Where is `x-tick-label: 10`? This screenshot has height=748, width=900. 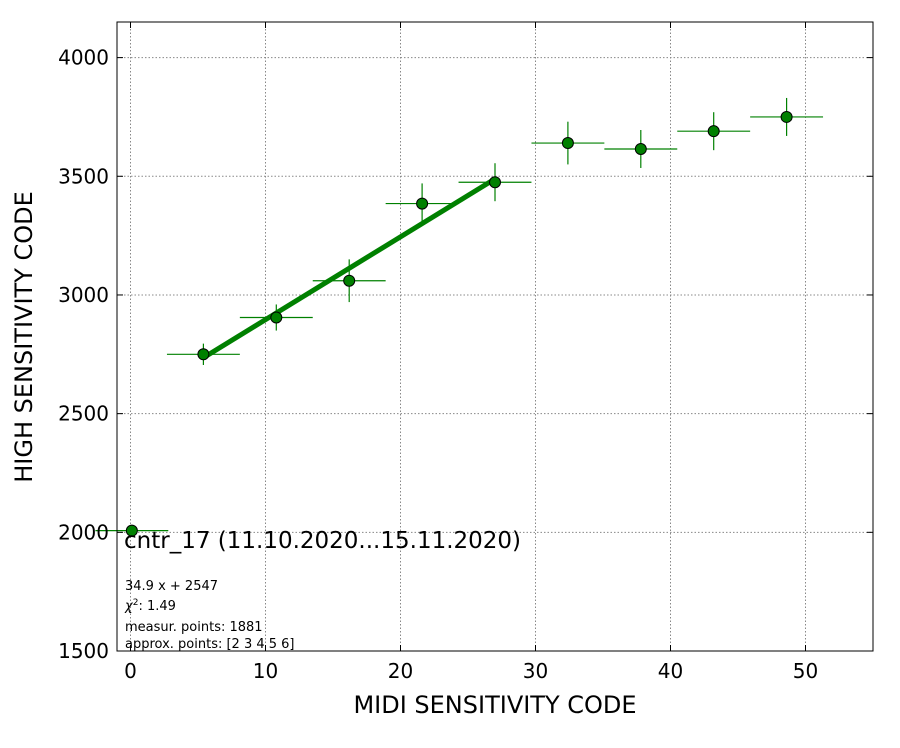
x-tick-label: 10 is located at coordinates (265, 671).